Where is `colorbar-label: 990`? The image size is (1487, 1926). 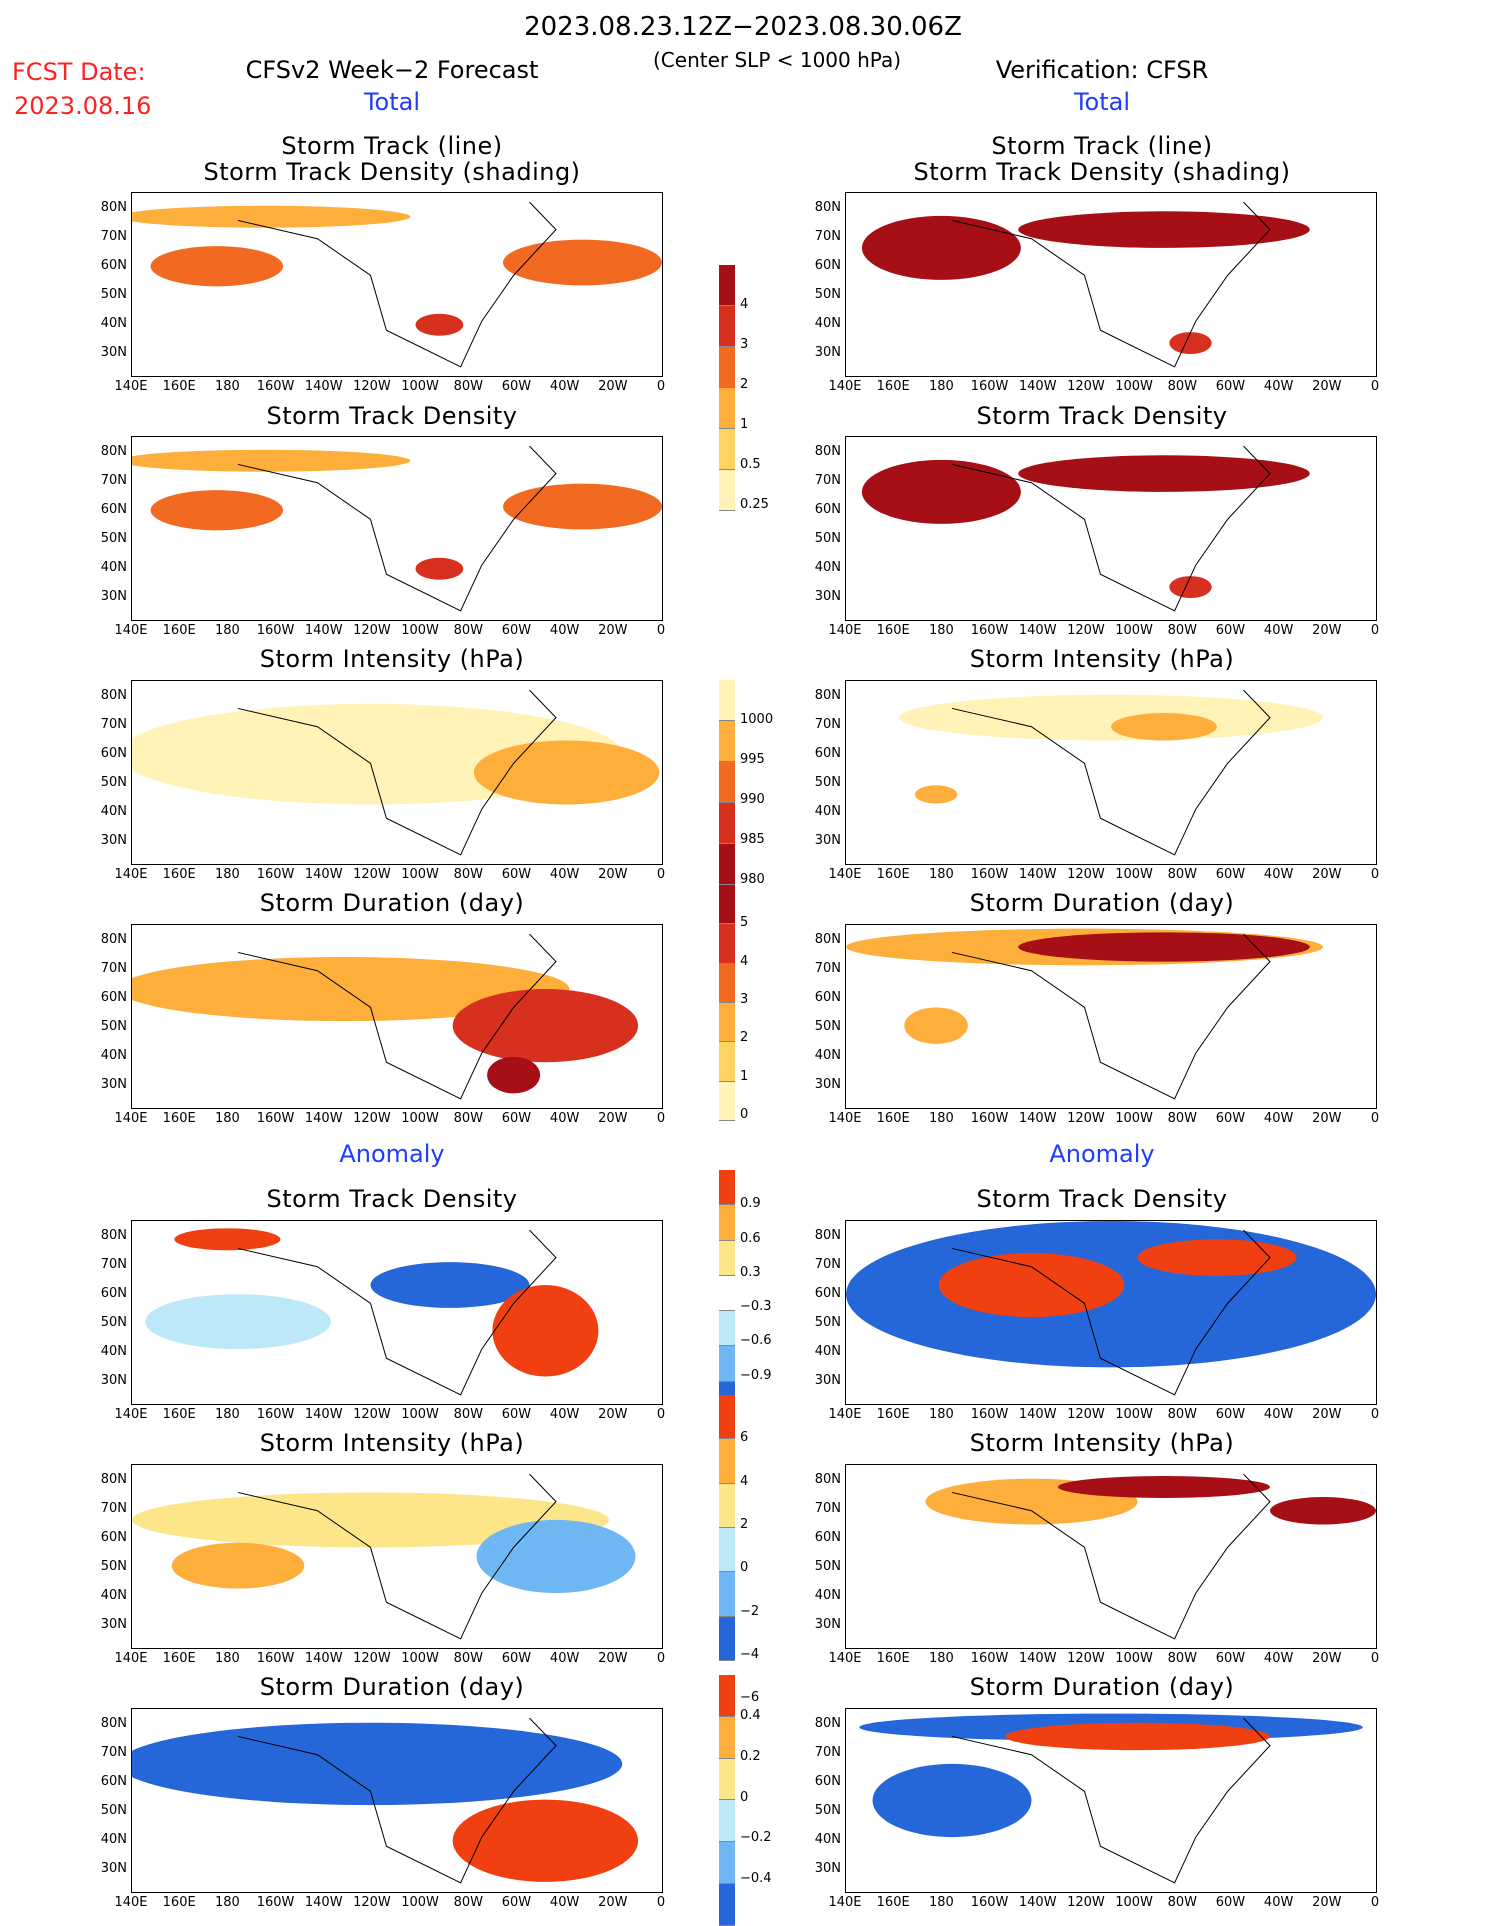 colorbar-label: 990 is located at coordinates (752, 799).